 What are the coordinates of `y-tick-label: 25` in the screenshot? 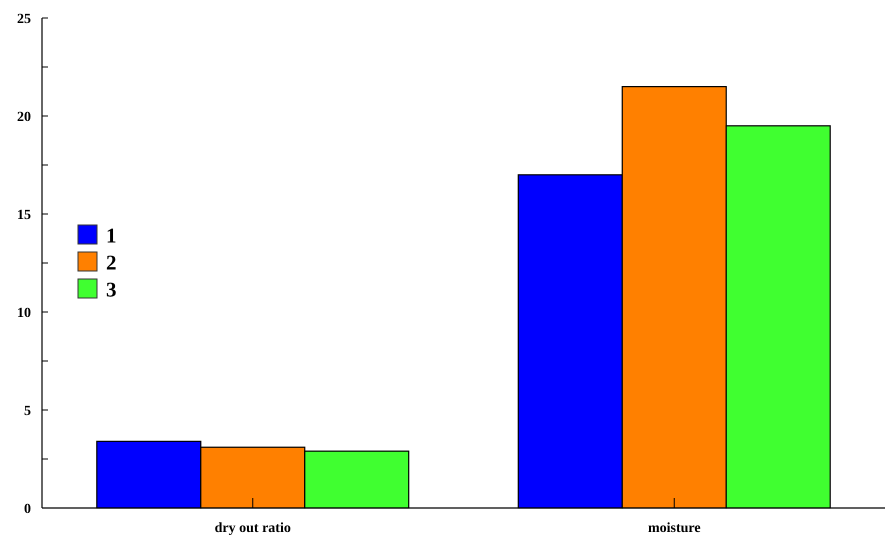 It's located at (24, 19).